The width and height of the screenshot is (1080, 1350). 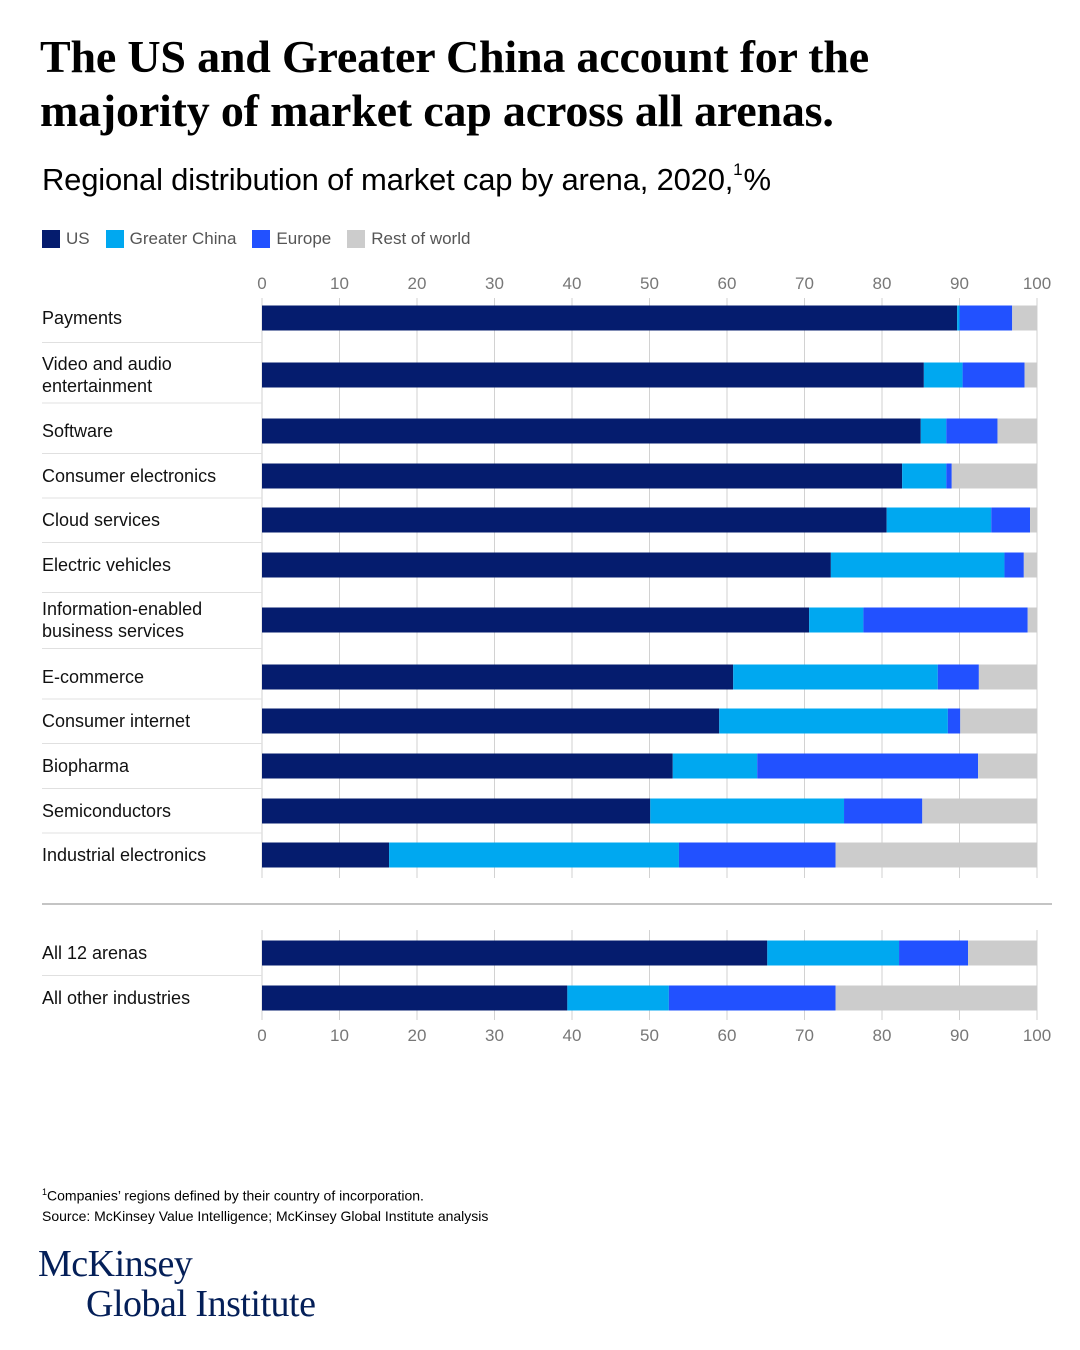 I want to click on legend-item-rest-of-world: Rest of world, so click(x=408, y=239).